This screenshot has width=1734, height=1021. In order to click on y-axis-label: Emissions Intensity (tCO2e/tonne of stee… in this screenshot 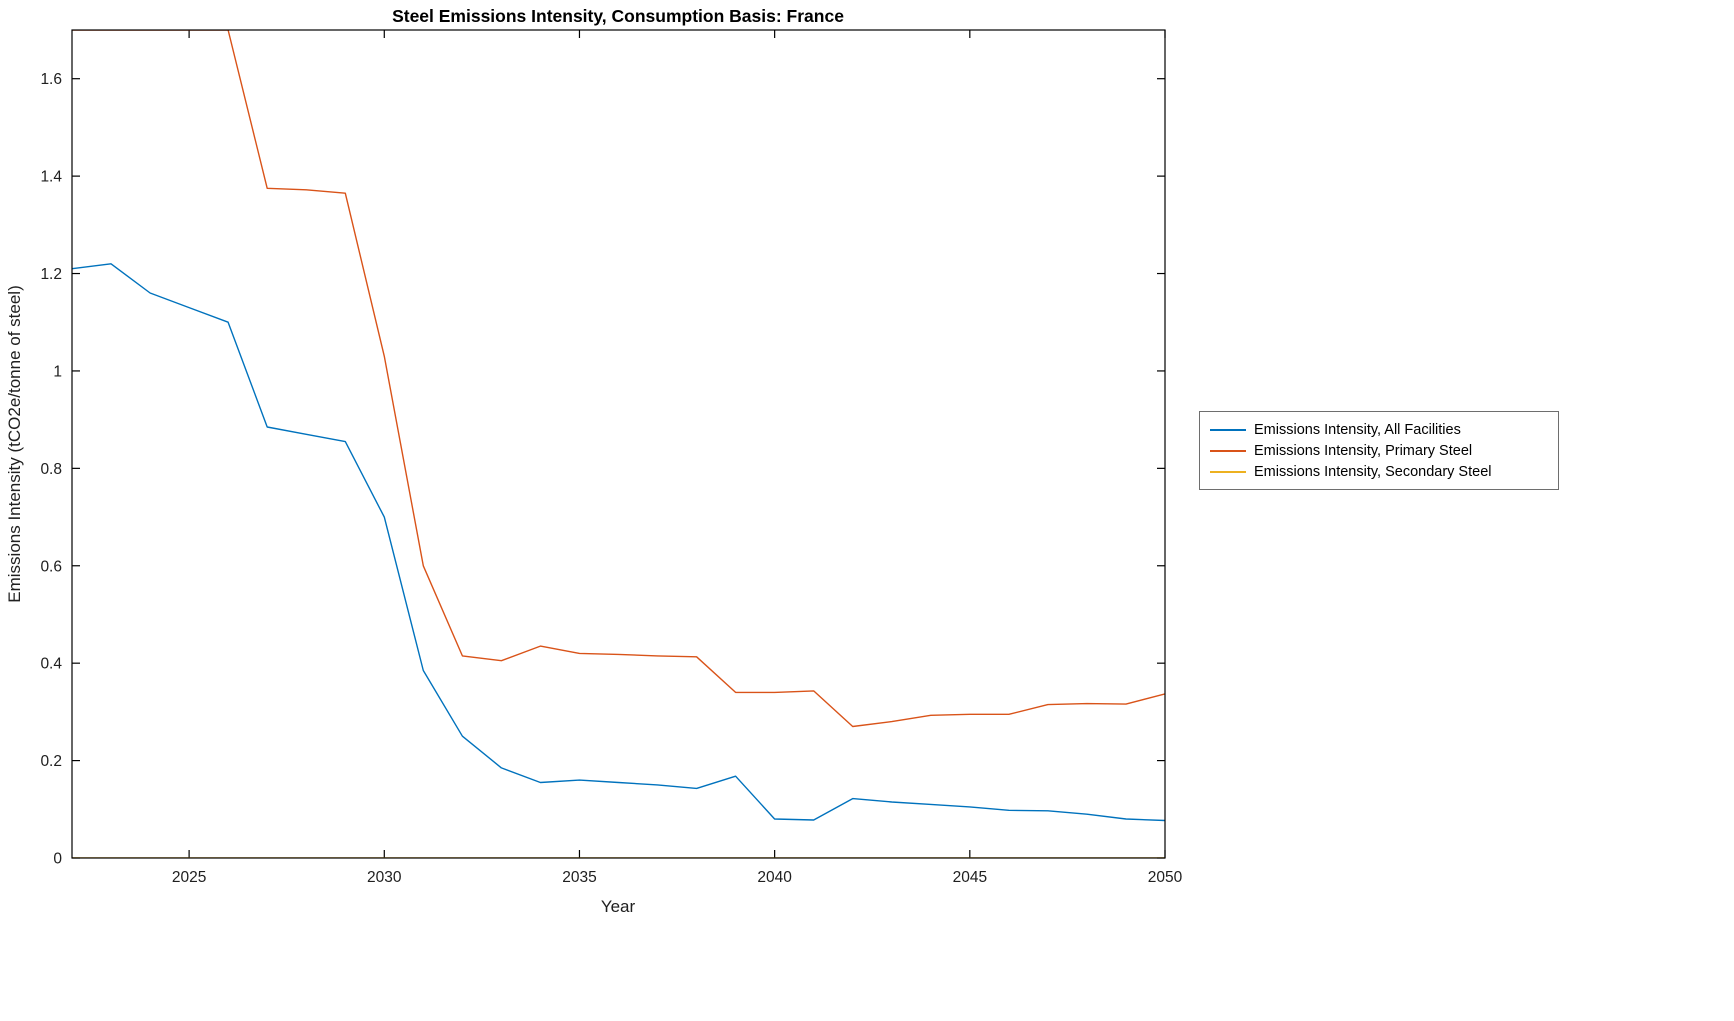, I will do `click(14, 443)`.